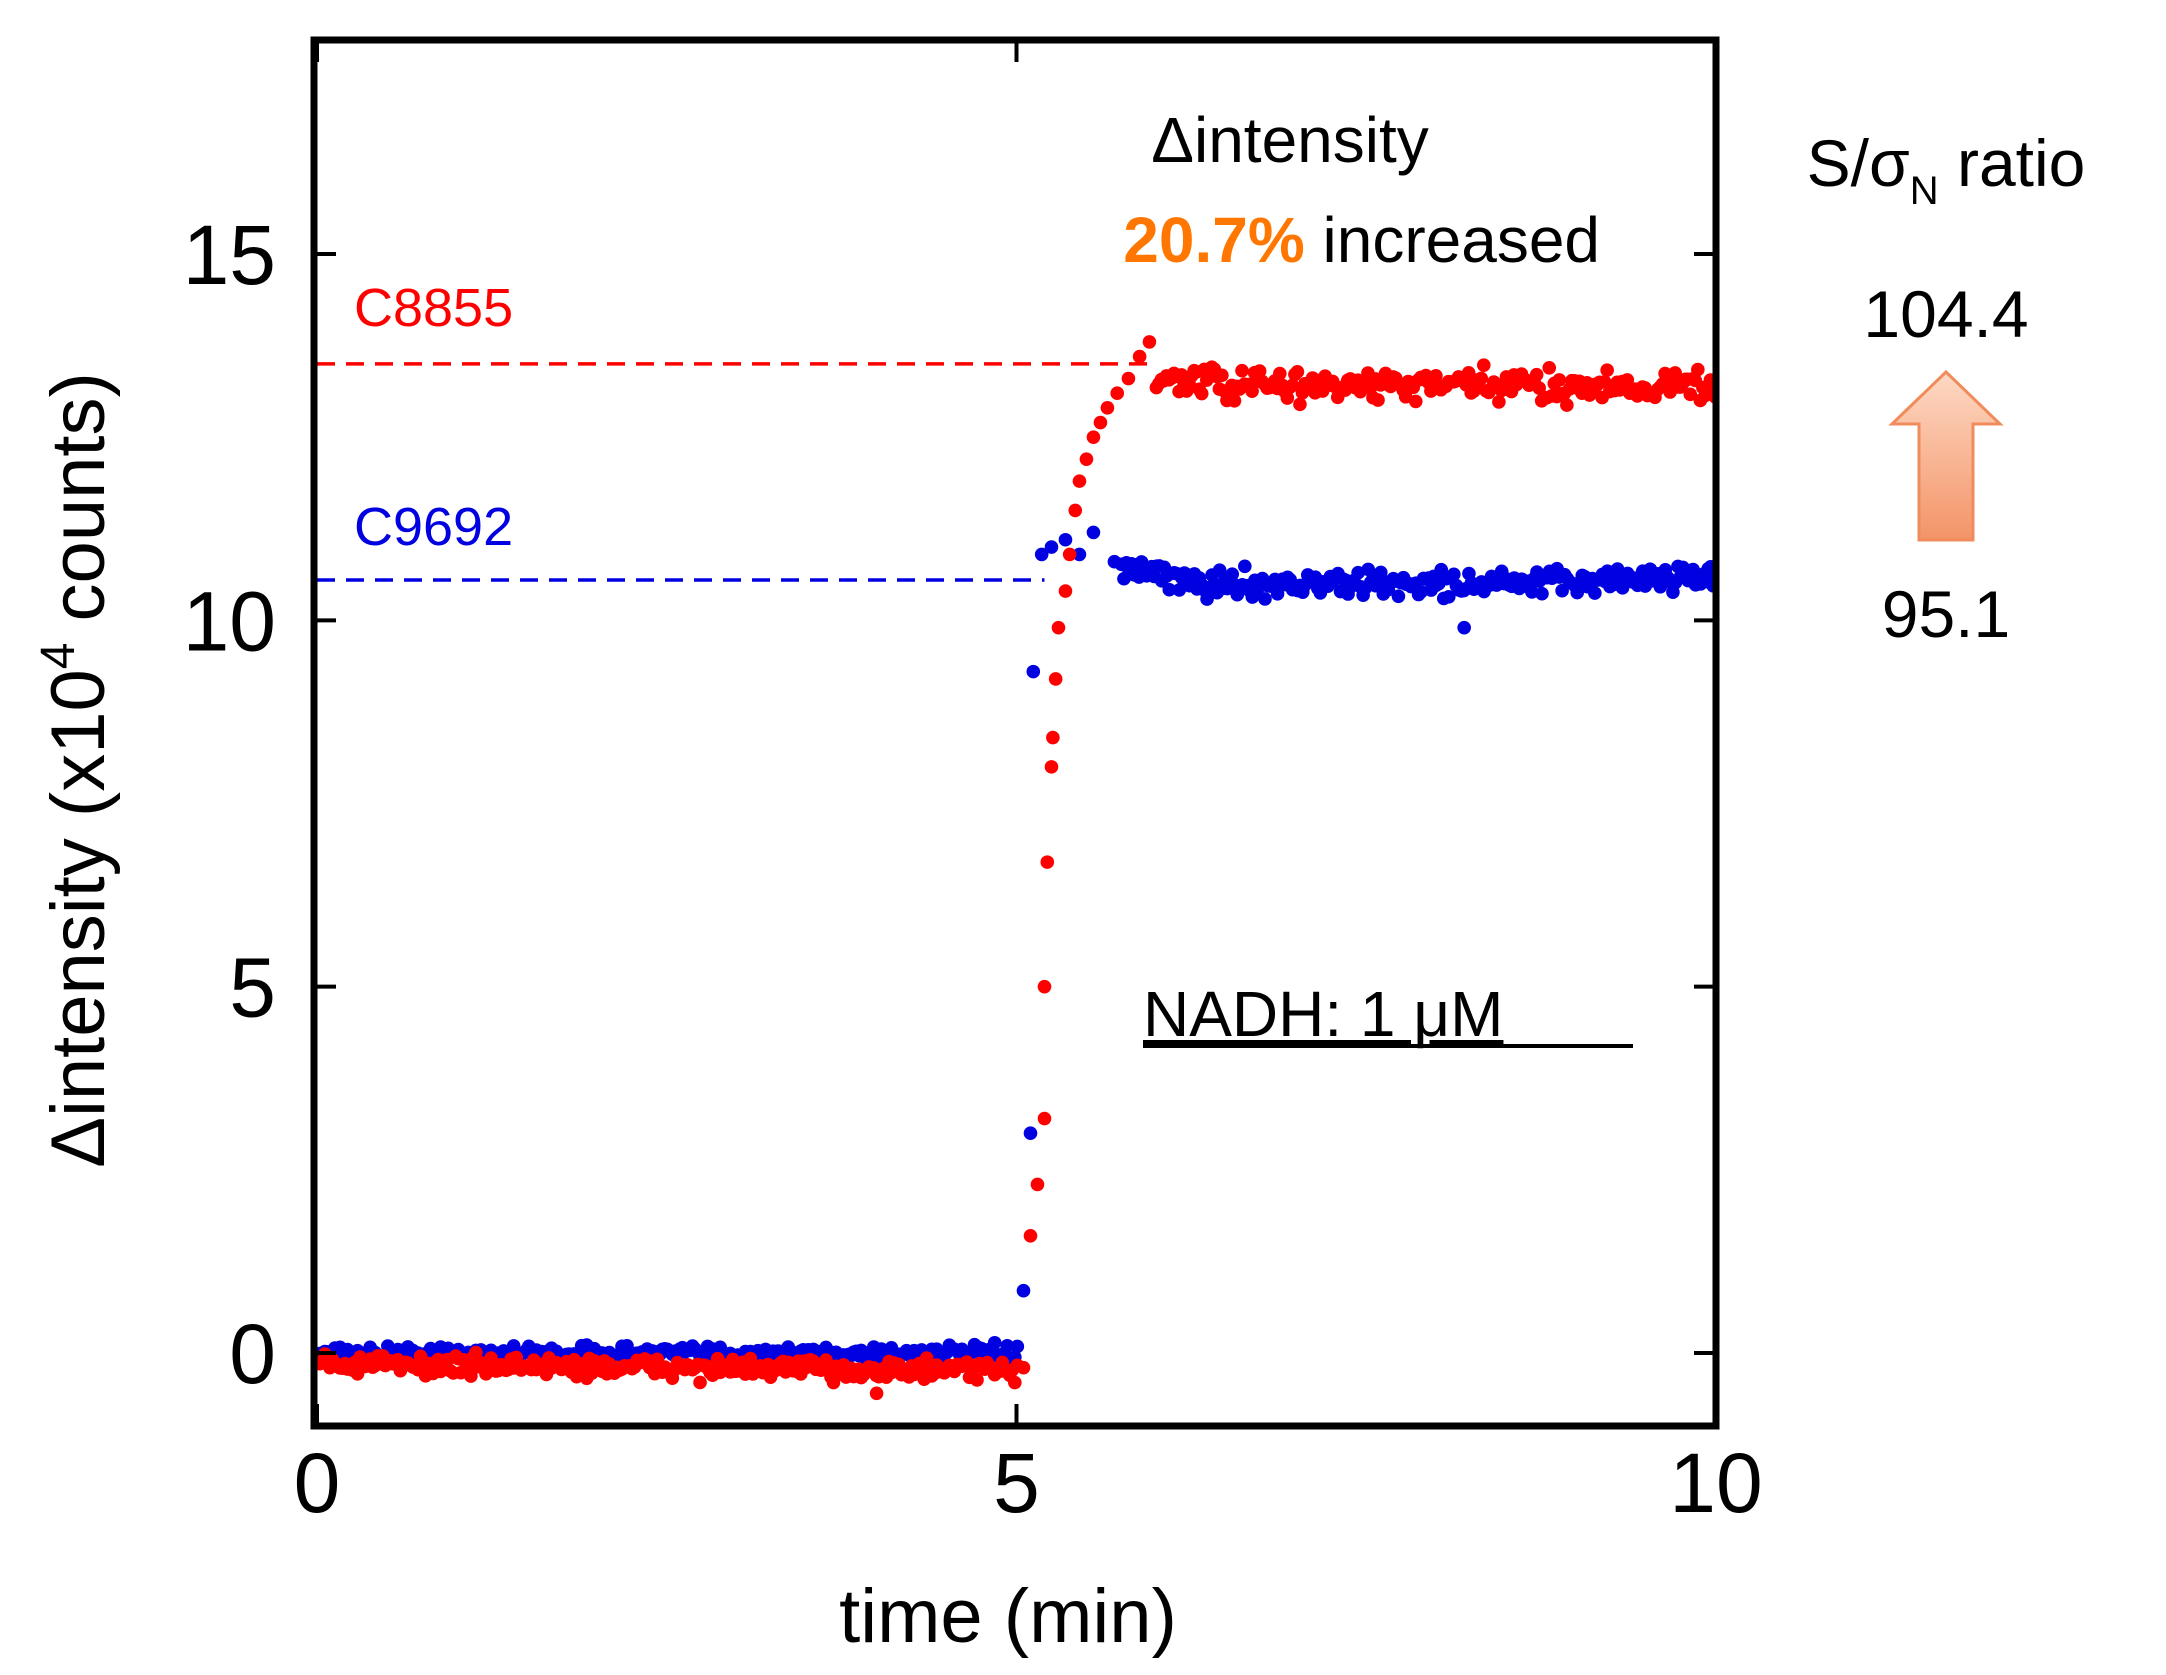 The image size is (2166, 1675). What do you see at coordinates (433, 527) in the screenshot?
I see `series-label-c9692: C9692` at bounding box center [433, 527].